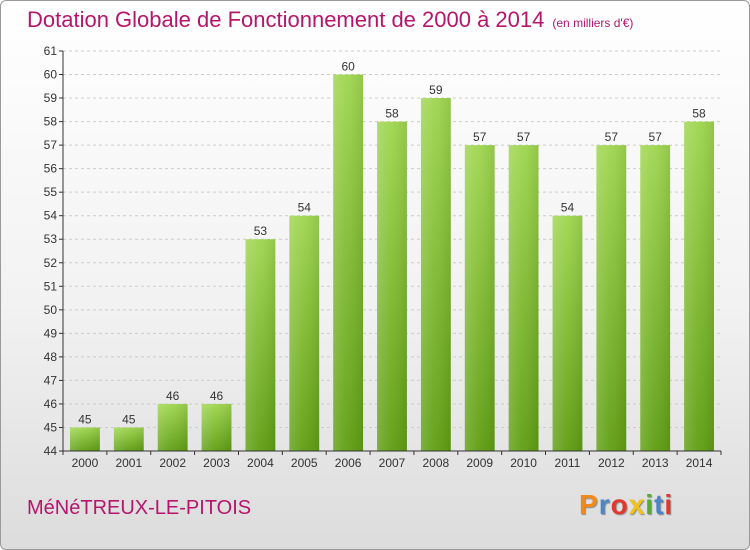 The width and height of the screenshot is (750, 550). What do you see at coordinates (51, 427) in the screenshot?
I see `y-tick-label: 45` at bounding box center [51, 427].